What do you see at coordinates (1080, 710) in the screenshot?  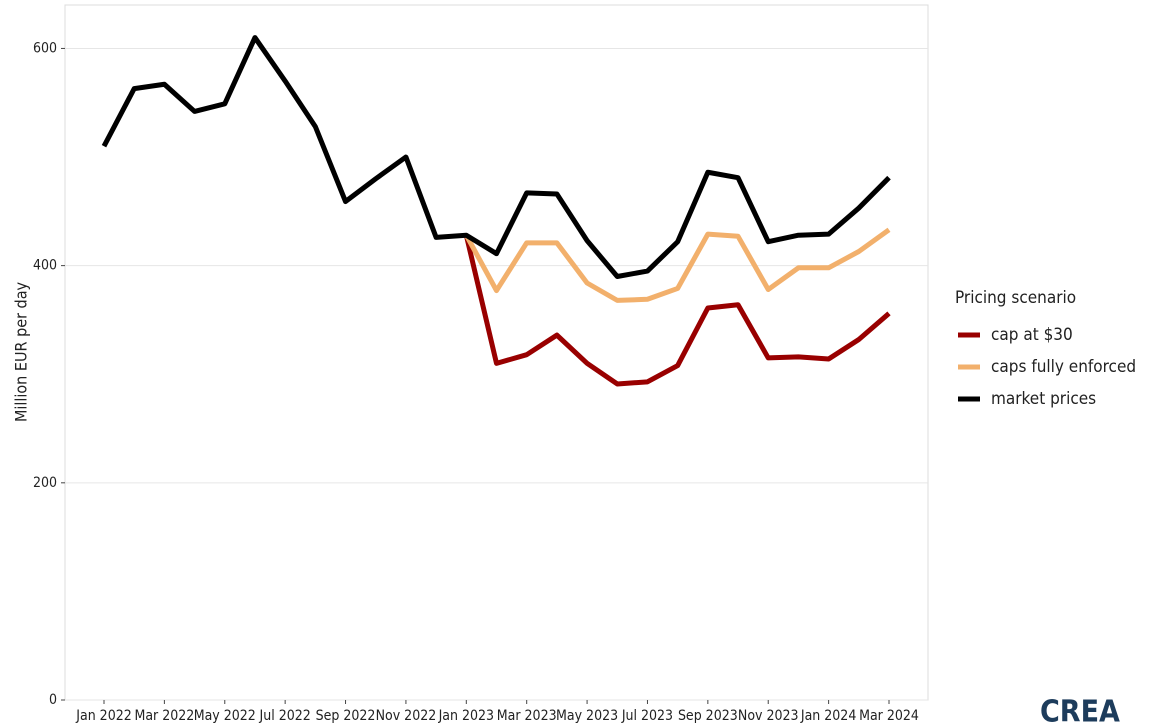 I see `logo: CREA` at bounding box center [1080, 710].